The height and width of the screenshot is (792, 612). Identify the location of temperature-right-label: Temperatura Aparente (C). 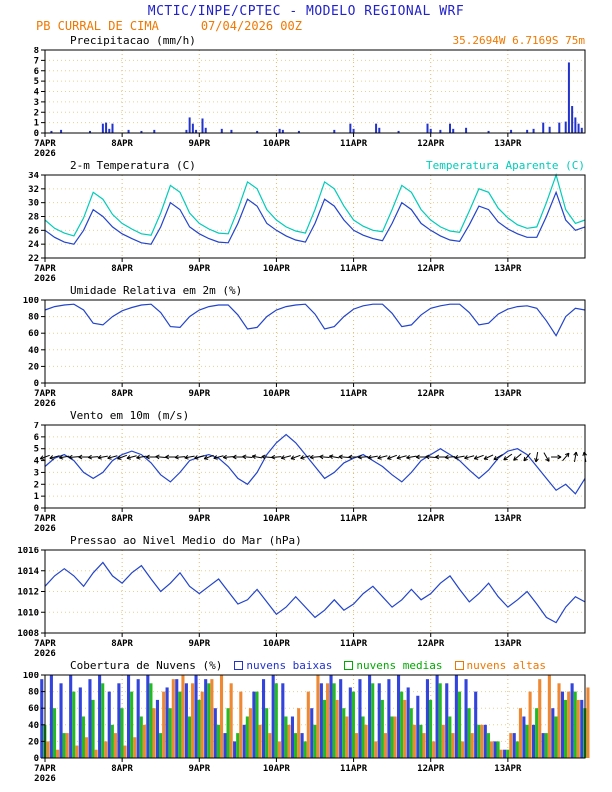
(505, 165).